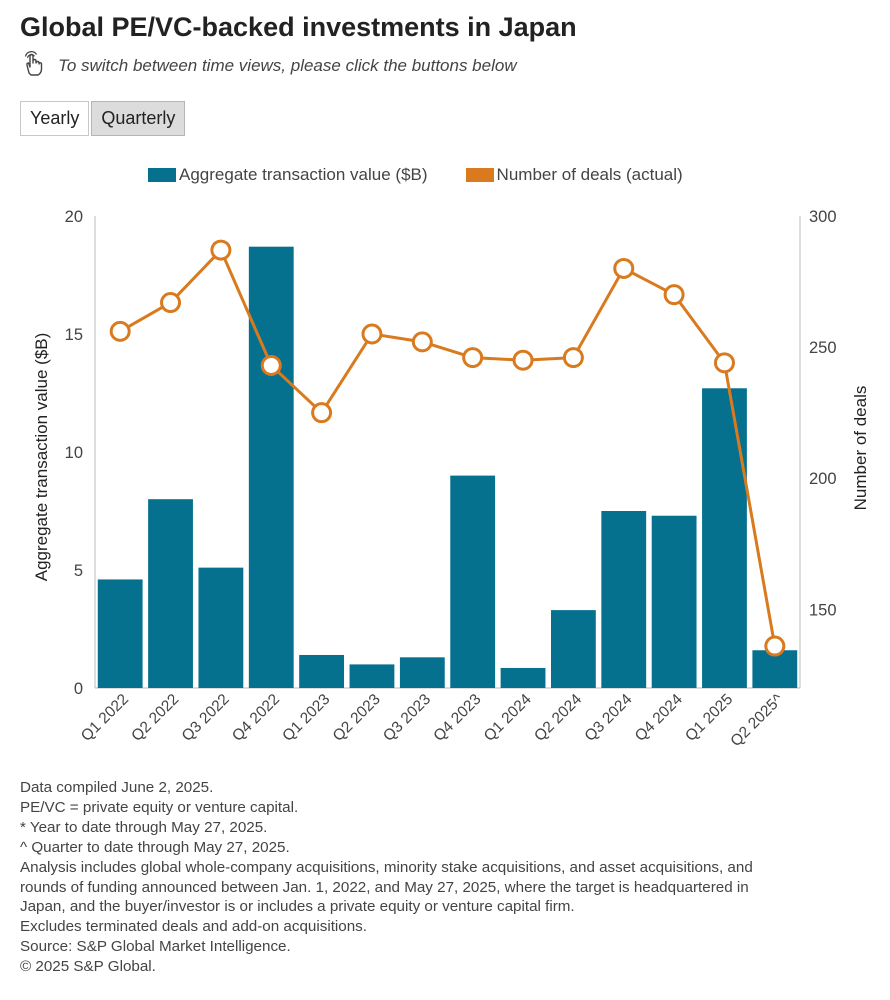 This screenshot has height=1000, width=890. I want to click on quarterly-button: Quarterly, so click(138, 118).